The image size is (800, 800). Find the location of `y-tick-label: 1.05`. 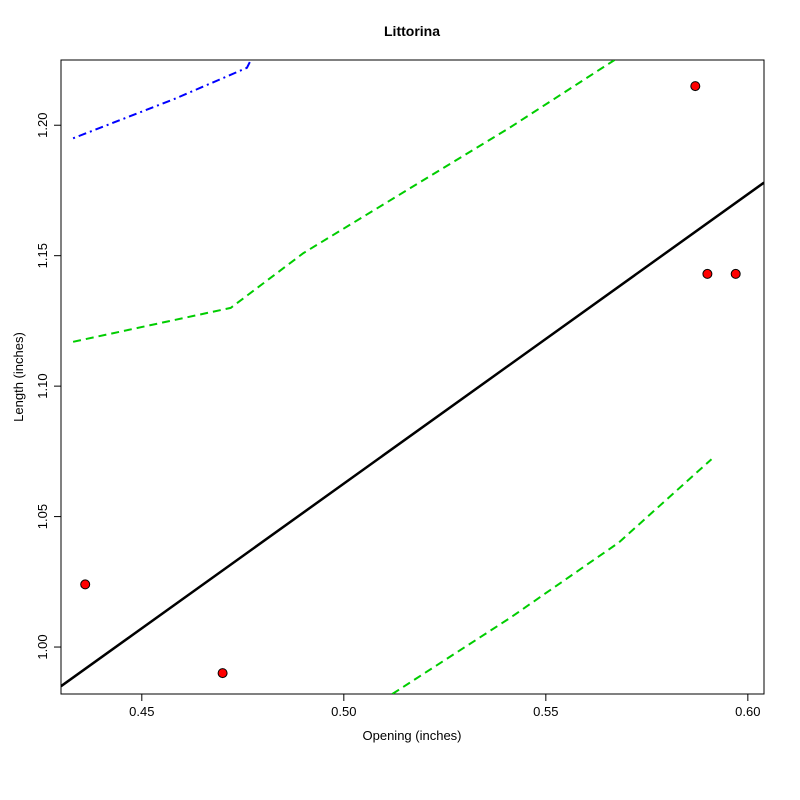

y-tick-label: 1.05 is located at coordinates (42, 516).